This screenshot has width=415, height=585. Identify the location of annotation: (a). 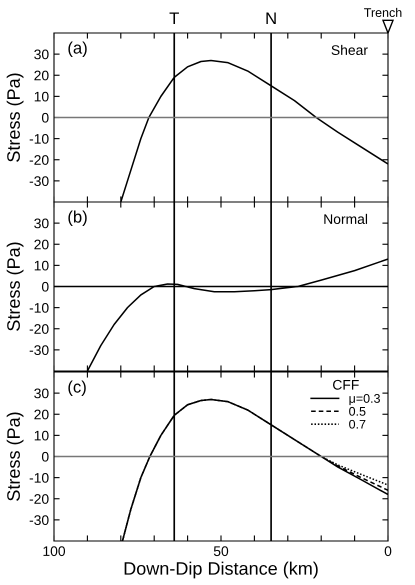
(77, 49).